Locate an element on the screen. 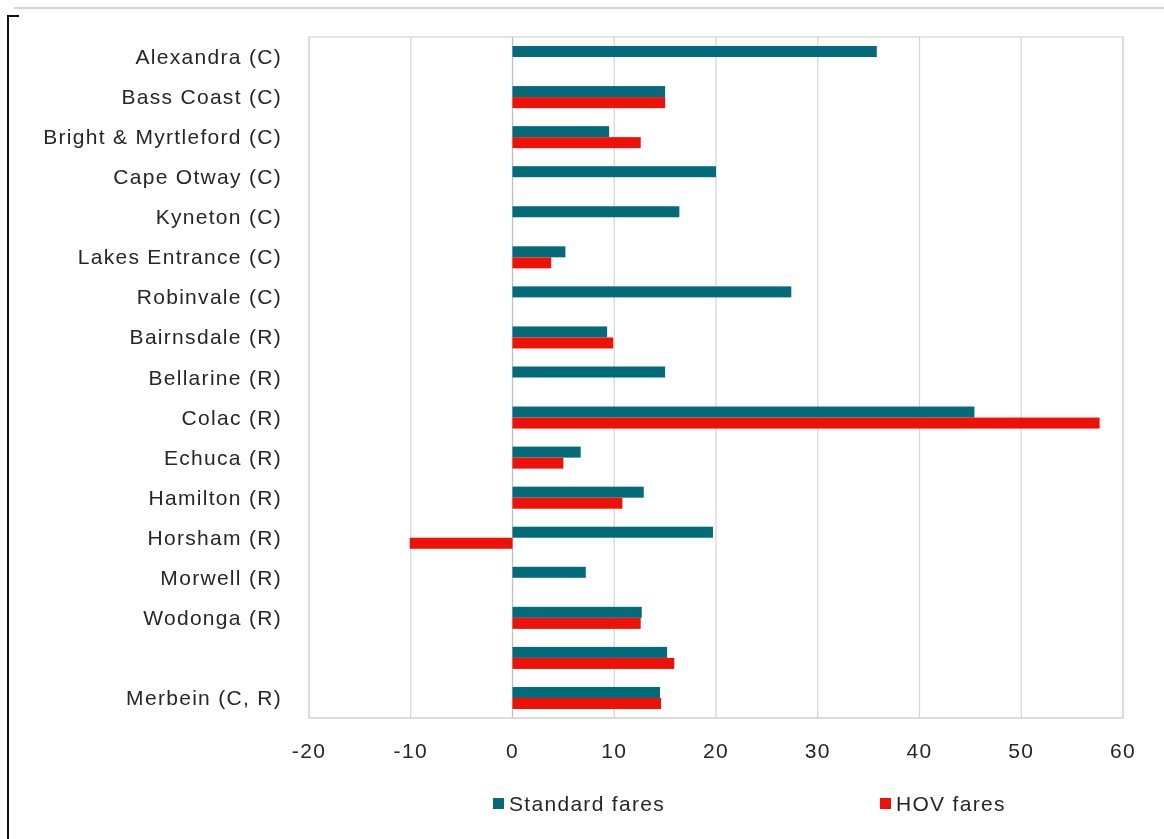 This screenshot has height=839, width=1164. legend-label: Standard fares is located at coordinates (587, 803).